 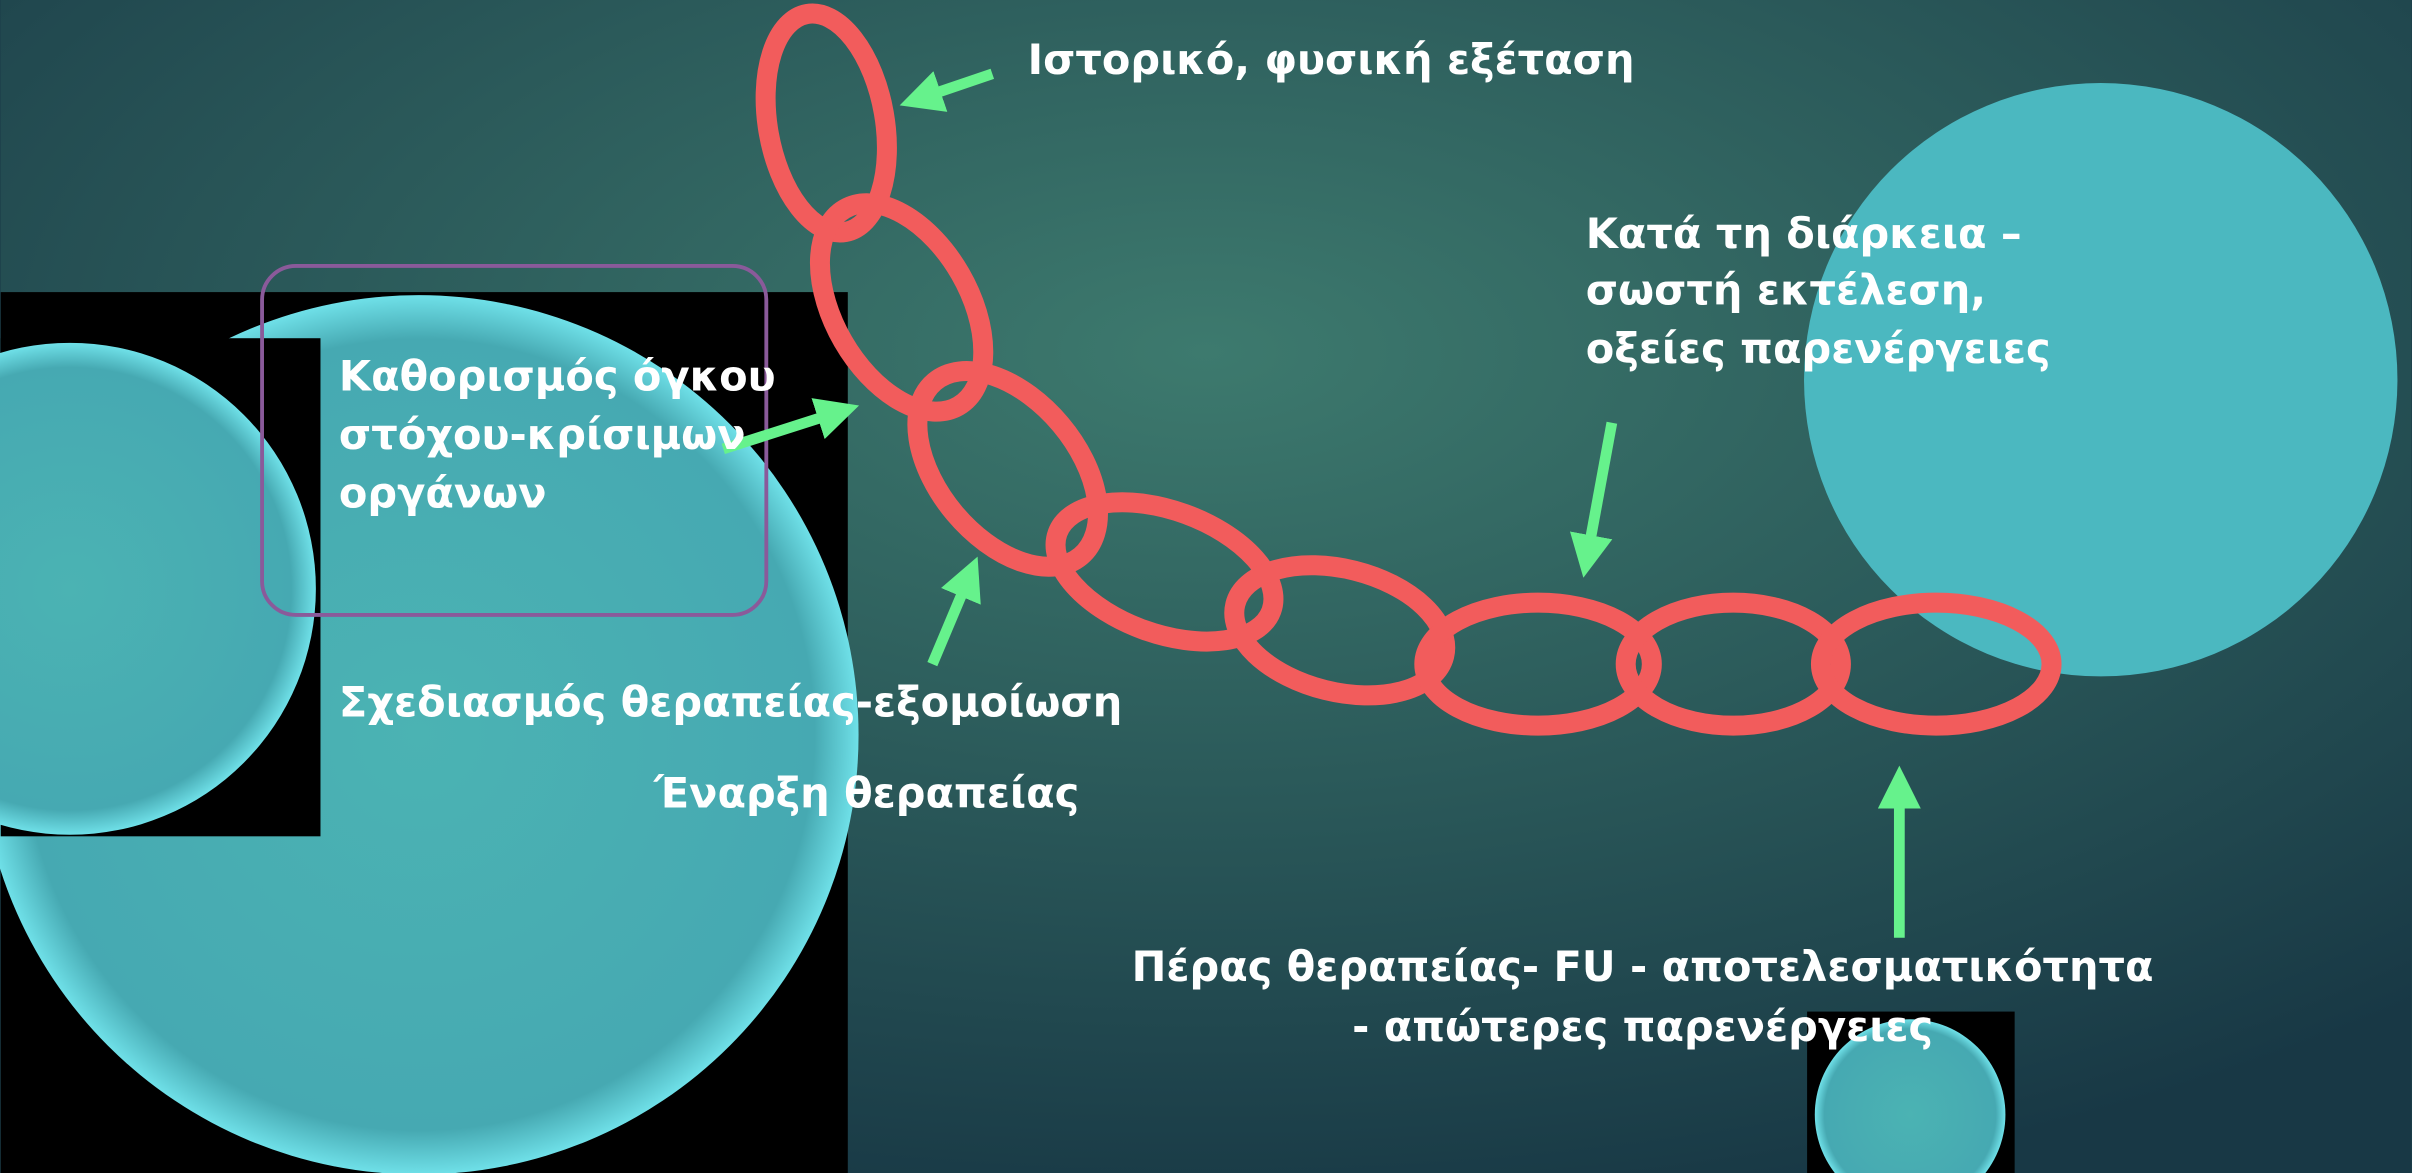 I want to click on label: Σχεδιασμός θεραπείας-εξομοίωση, so click(x=730, y=702).